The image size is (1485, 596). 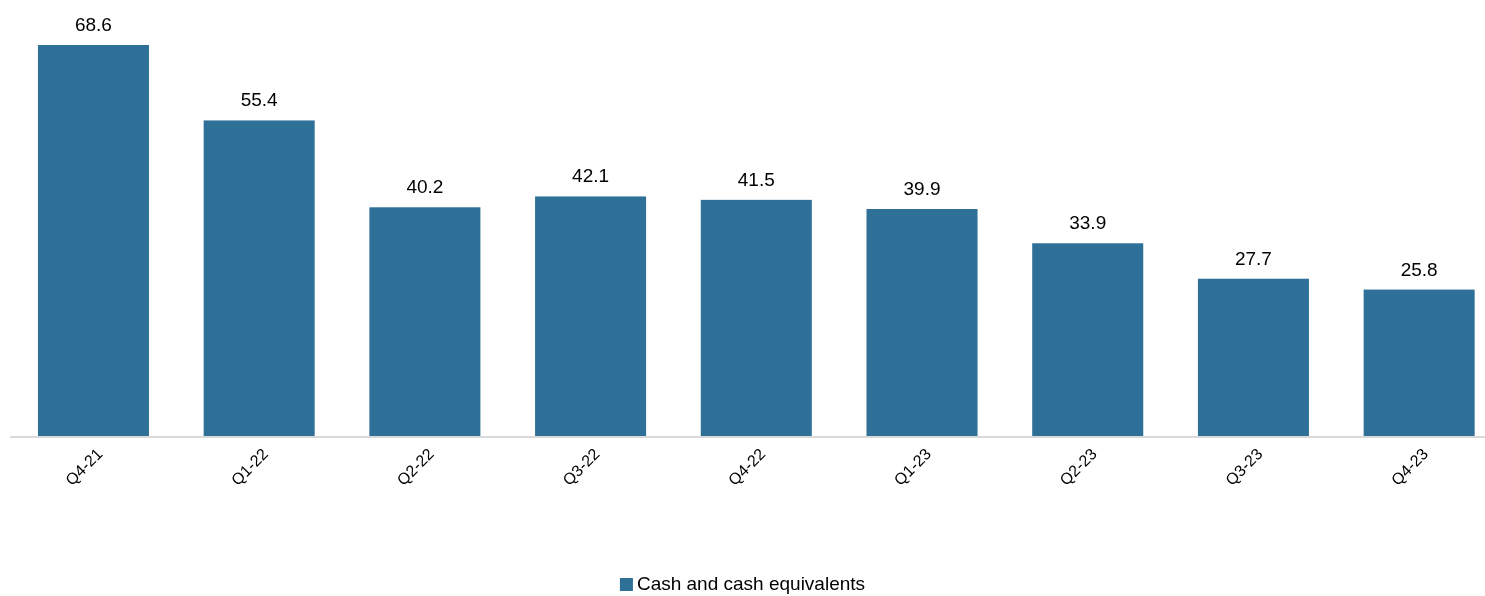 What do you see at coordinates (1253, 258) in the screenshot?
I see `data-label: 27.7` at bounding box center [1253, 258].